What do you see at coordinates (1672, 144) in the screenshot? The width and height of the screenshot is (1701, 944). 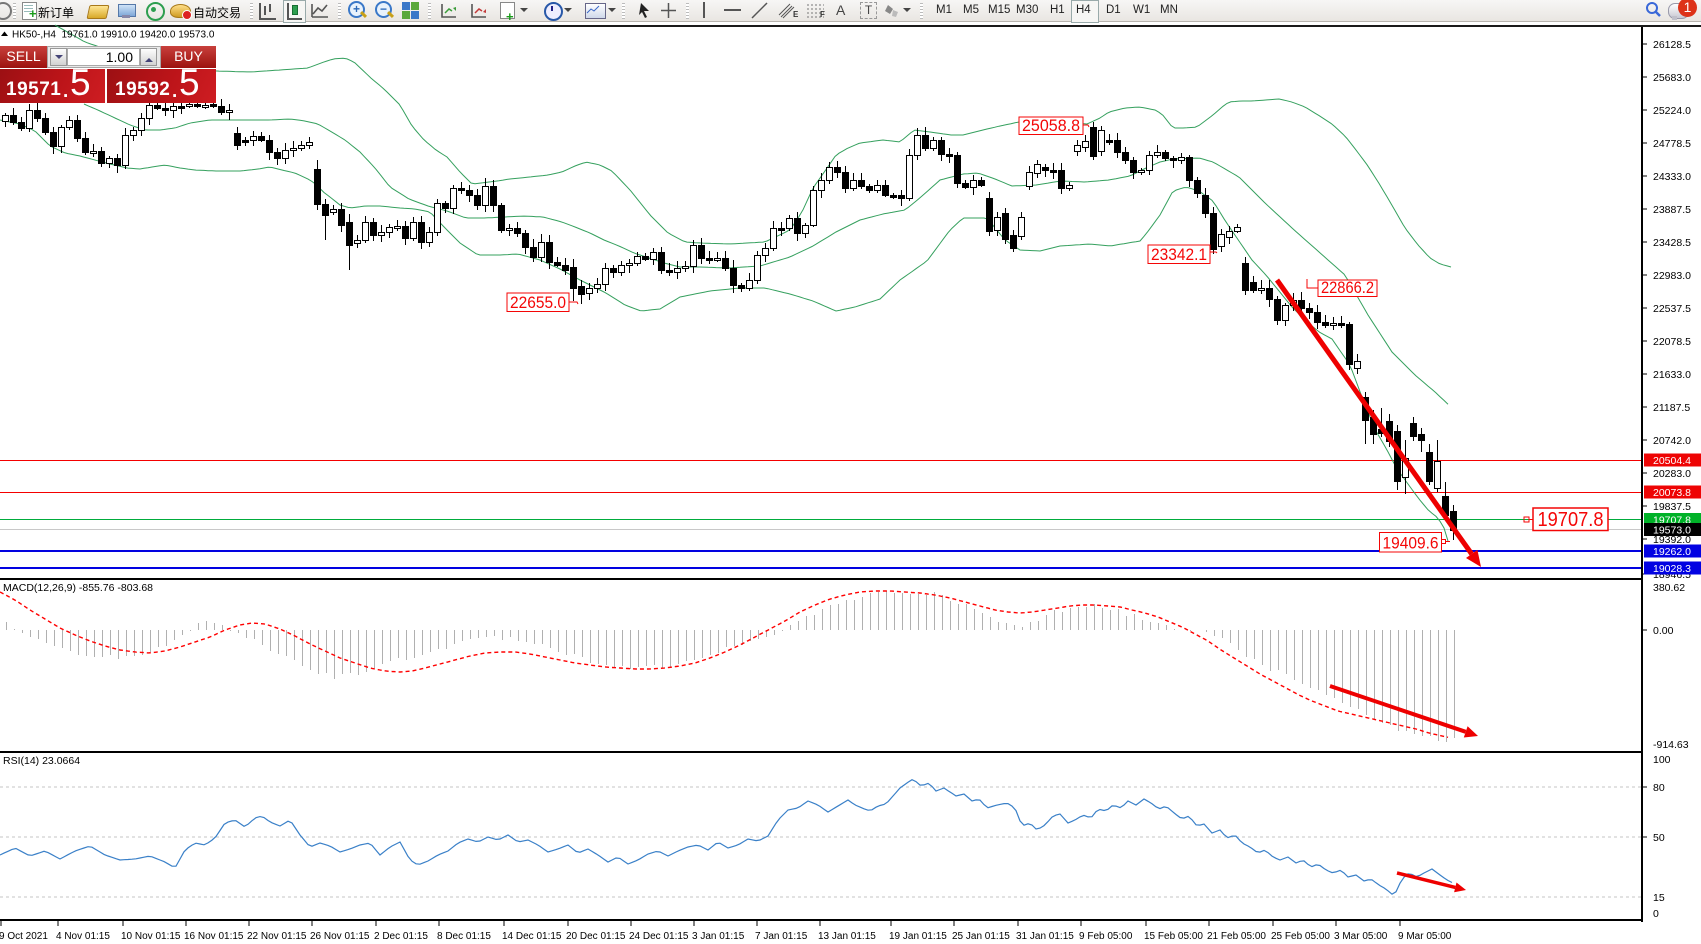 I see `svg-text: 24778.5` at bounding box center [1672, 144].